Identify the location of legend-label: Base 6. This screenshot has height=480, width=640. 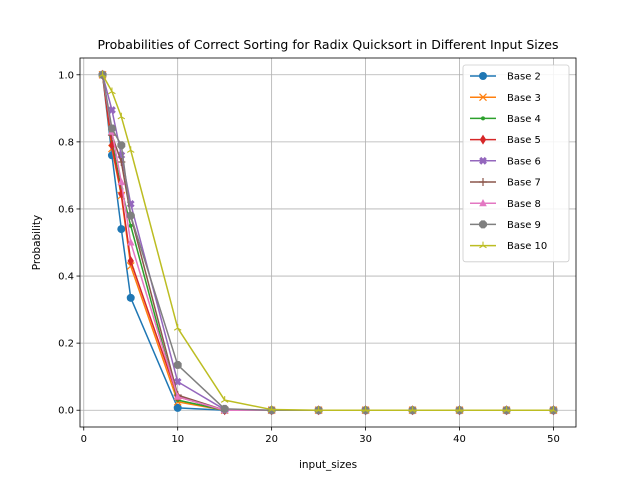
(524, 161).